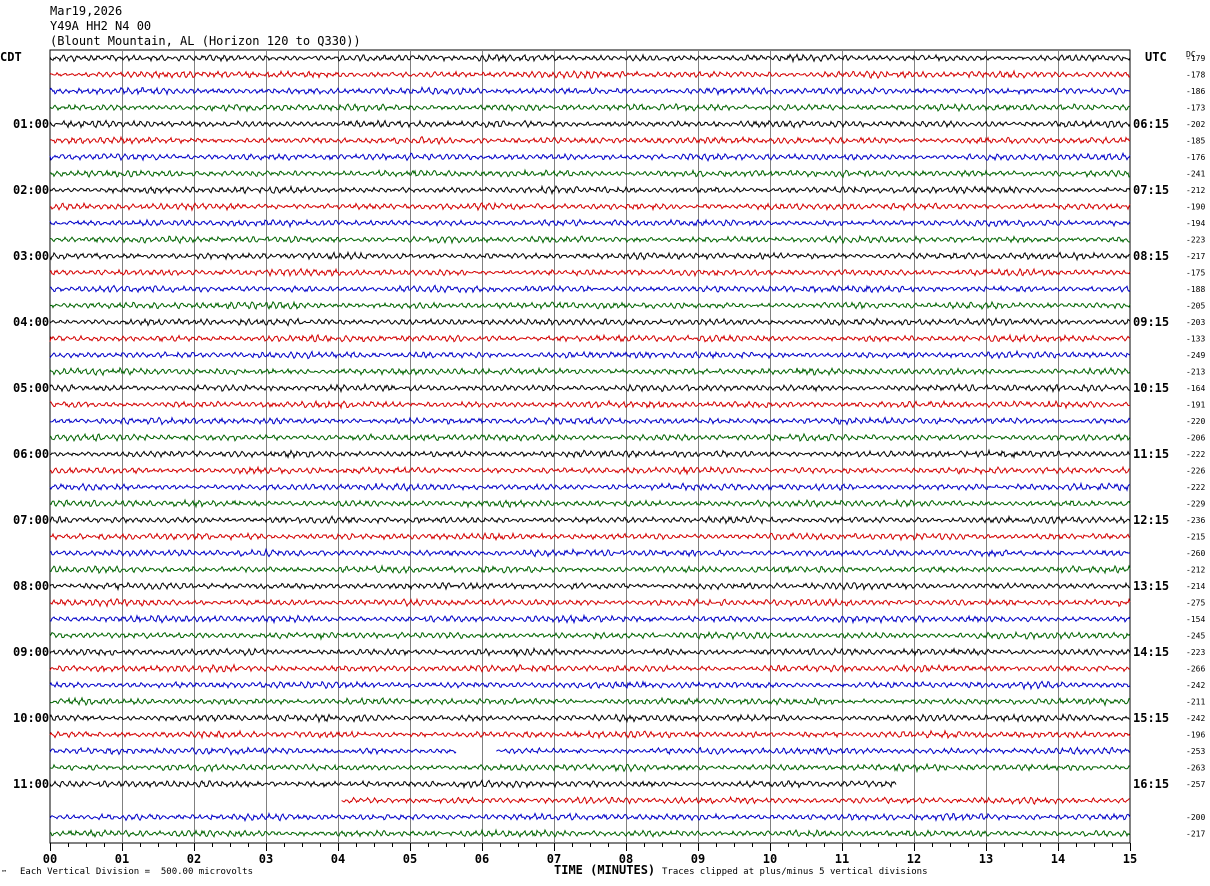  Describe the element at coordinates (590, 854) in the screenshot. I see `x-axis: 00 01 02 03 04 05 06 07 08 09 10 11 12 13 14 15` at that location.